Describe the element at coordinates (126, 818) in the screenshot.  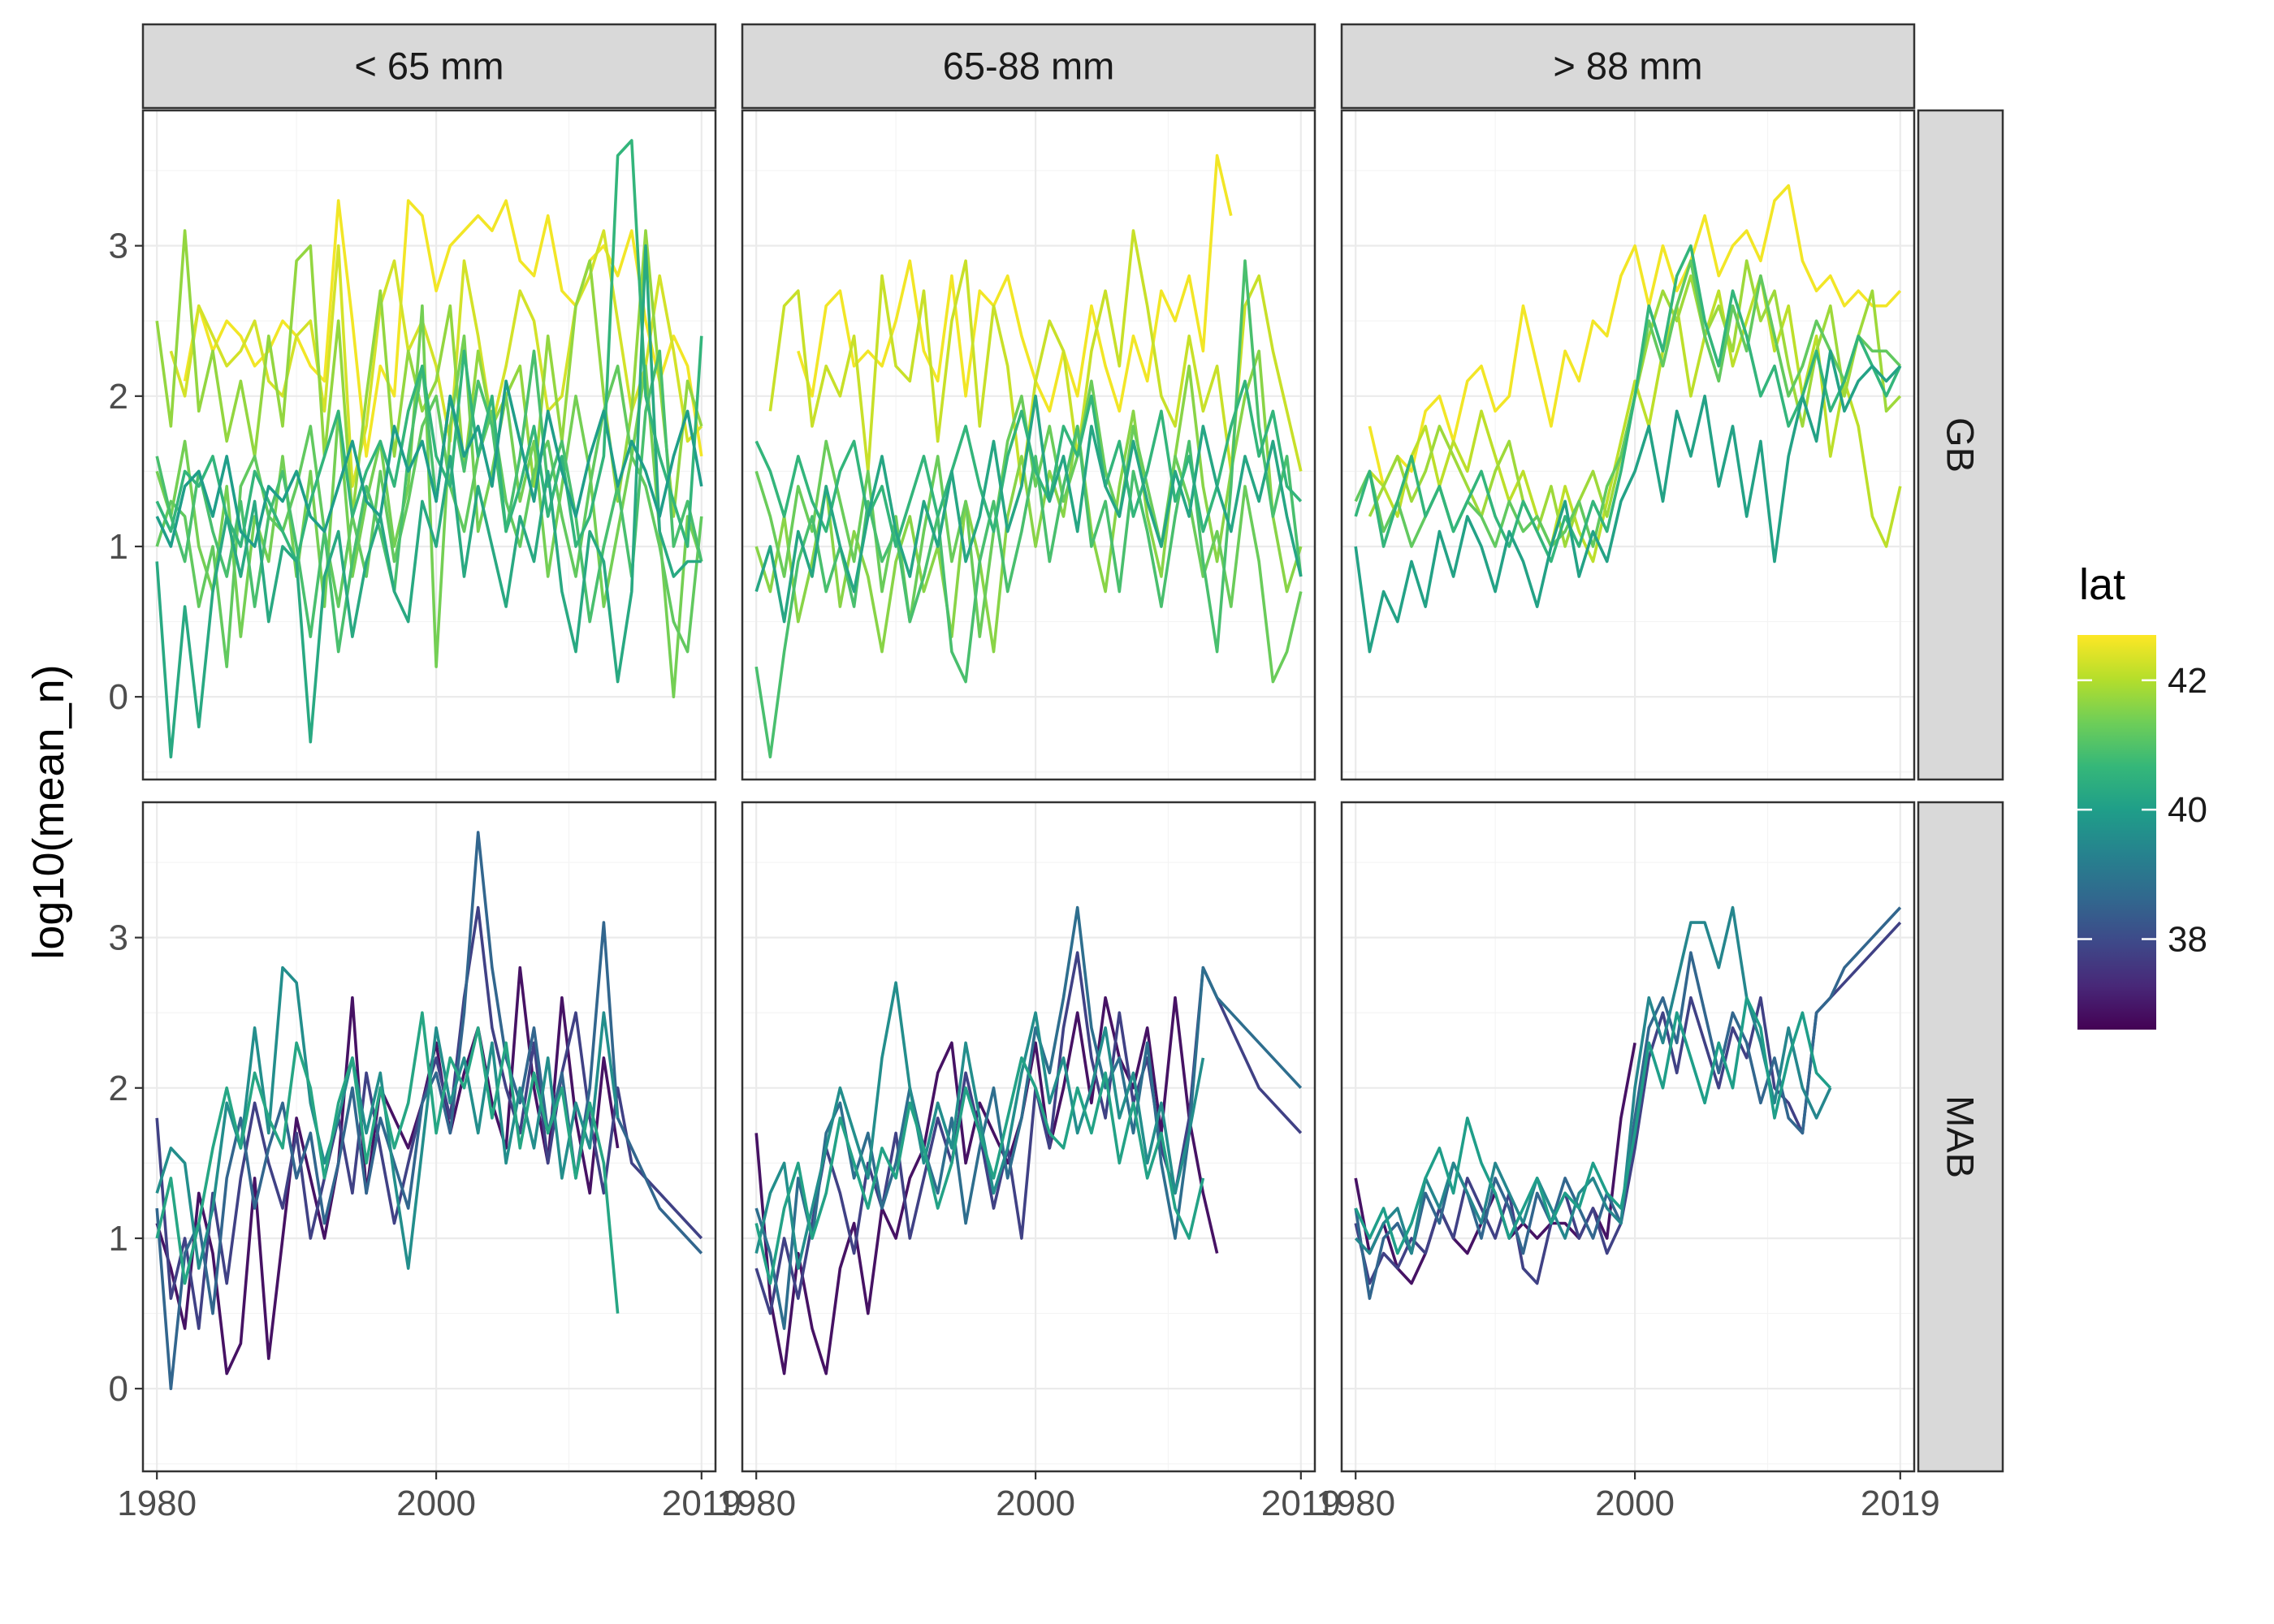
I see `y-axis-layer: 0 1 2 3 0 1 2 3` at that location.